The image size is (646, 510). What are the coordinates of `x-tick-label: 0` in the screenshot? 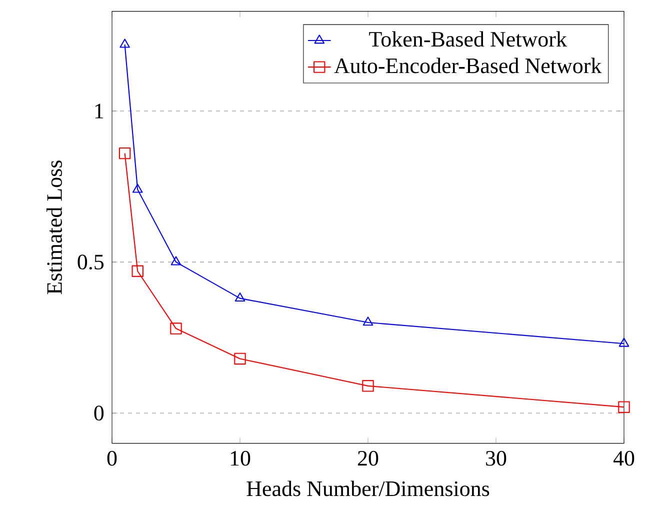 It's located at (112, 458).